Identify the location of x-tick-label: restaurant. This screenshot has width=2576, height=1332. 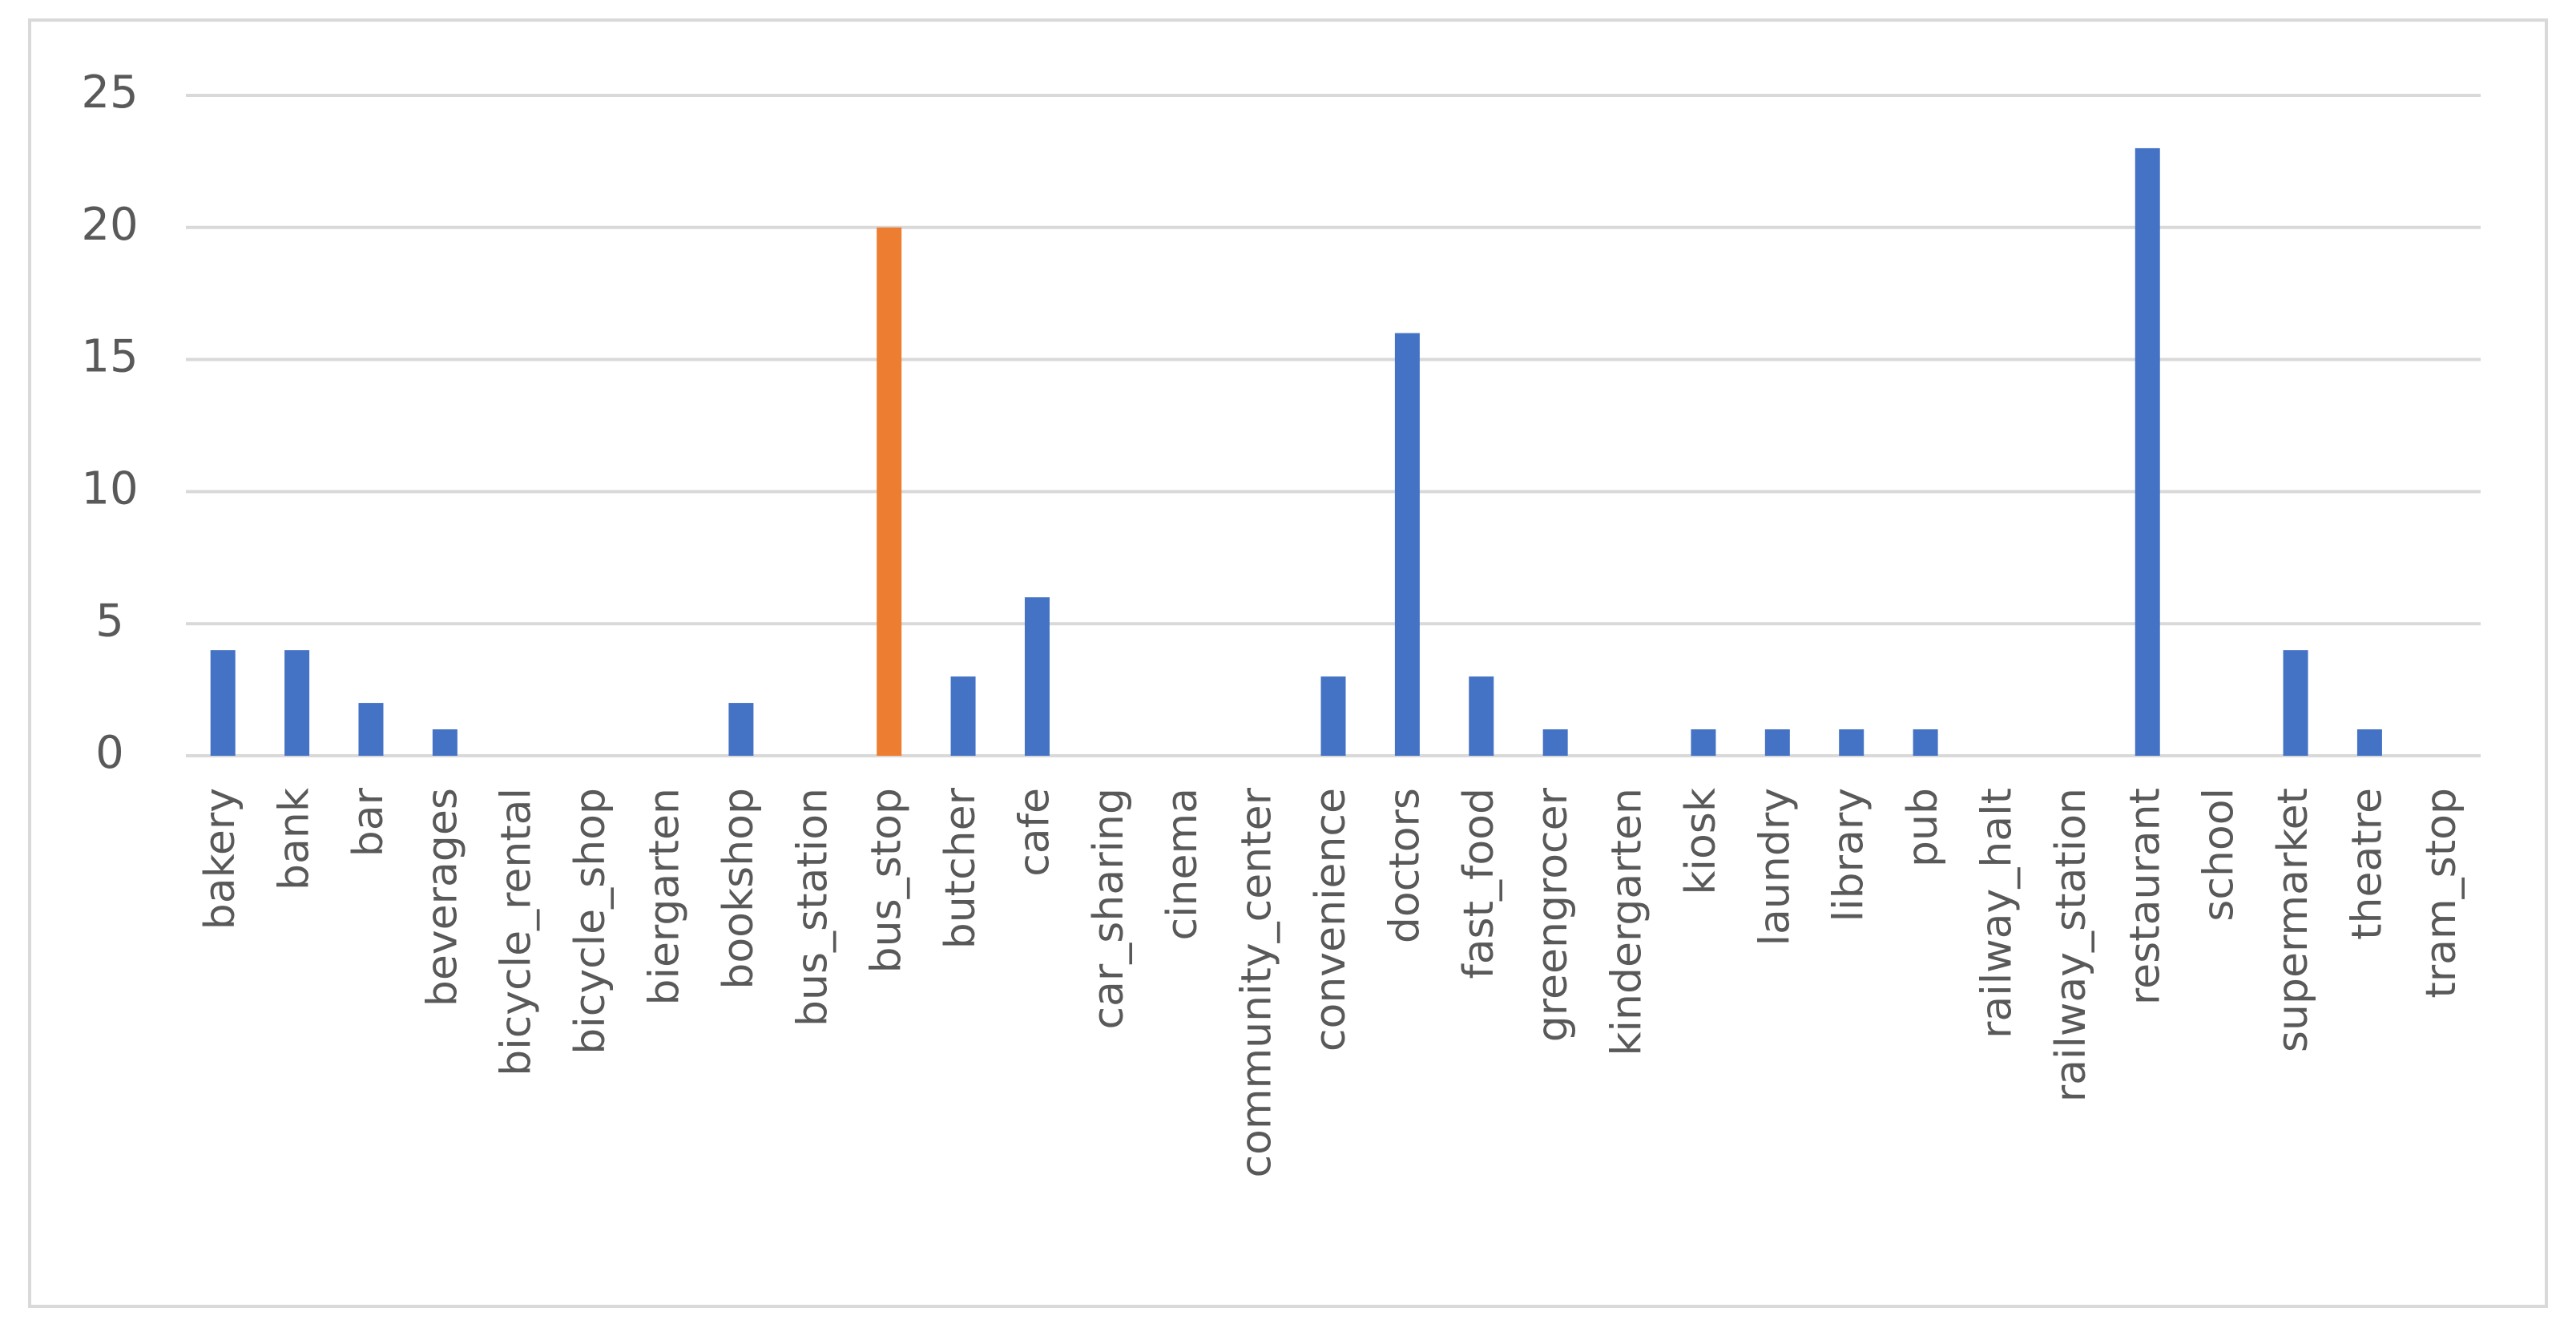
(2145, 896).